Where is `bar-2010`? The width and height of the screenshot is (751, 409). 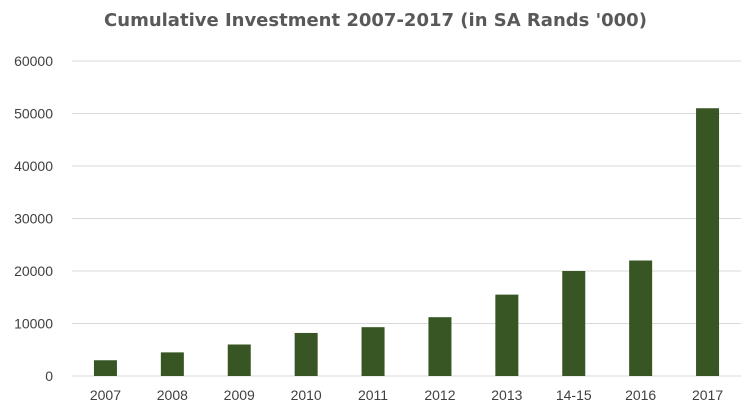
bar-2010 is located at coordinates (306, 354).